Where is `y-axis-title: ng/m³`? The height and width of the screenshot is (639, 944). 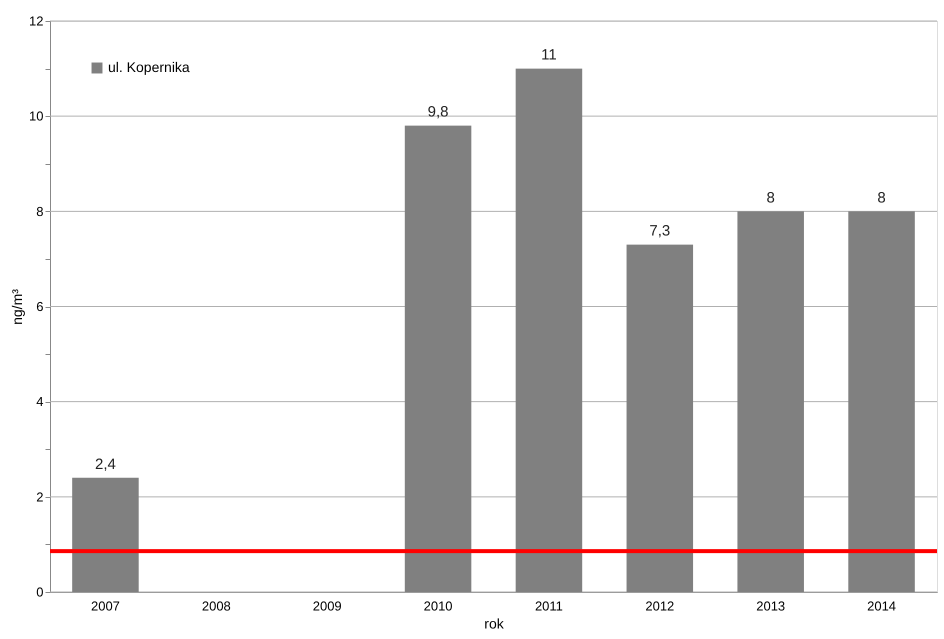 y-axis-title: ng/m³ is located at coordinates (17, 306).